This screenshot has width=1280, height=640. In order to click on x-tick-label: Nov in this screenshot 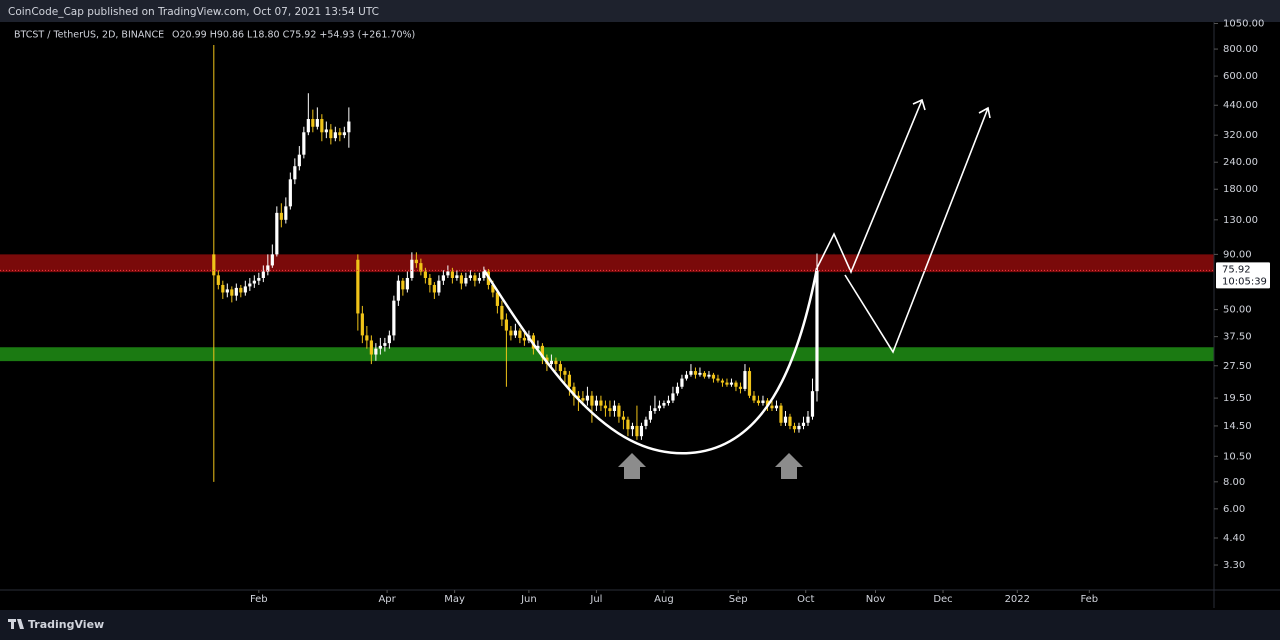, I will do `click(876, 599)`.